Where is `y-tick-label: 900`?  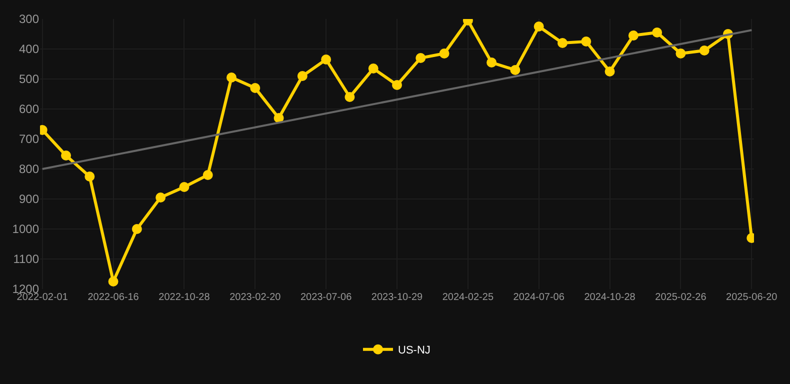
y-tick-label: 900 is located at coordinates (29, 199).